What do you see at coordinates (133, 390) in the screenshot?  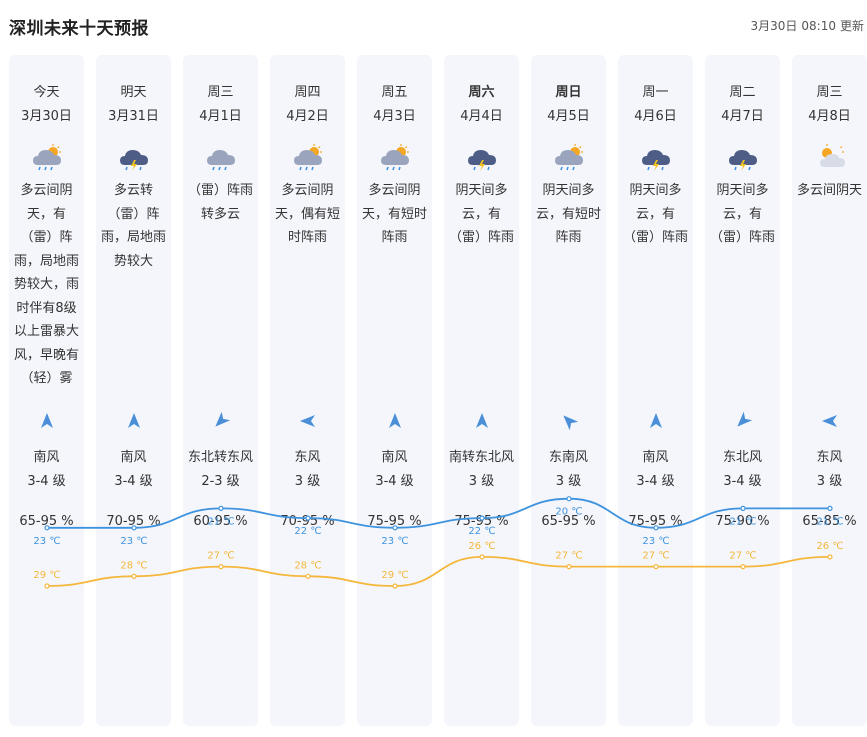 I see `day-column: 明天 3月31日多云转（雷）阵雨，局地雨势较大南风 3-4 级 70-95 %` at bounding box center [133, 390].